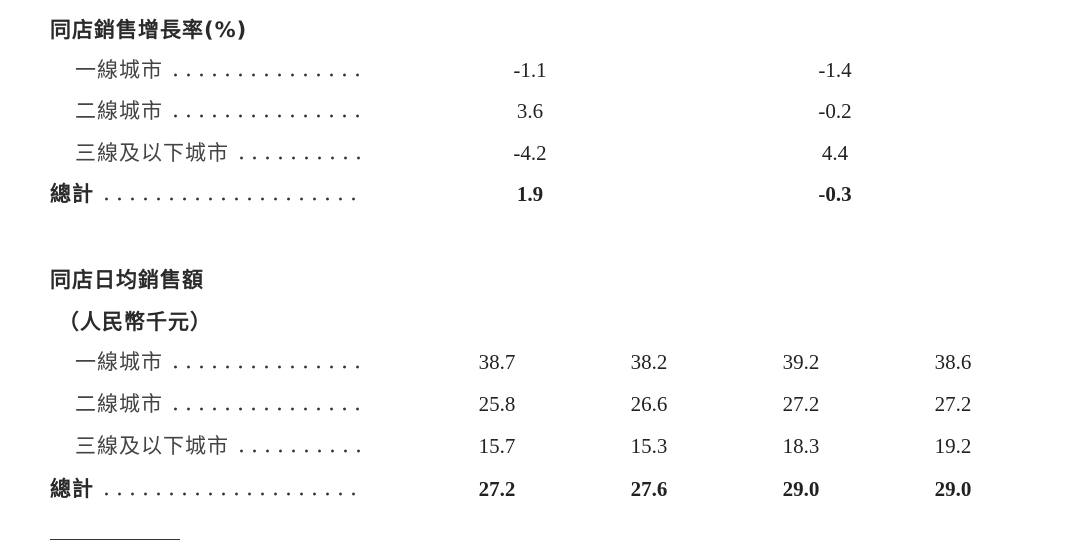 The image size is (1080, 544). What do you see at coordinates (540, 489) in the screenshot?
I see `total-row: 總計 27.2 27.6 29.0 29.0` at bounding box center [540, 489].